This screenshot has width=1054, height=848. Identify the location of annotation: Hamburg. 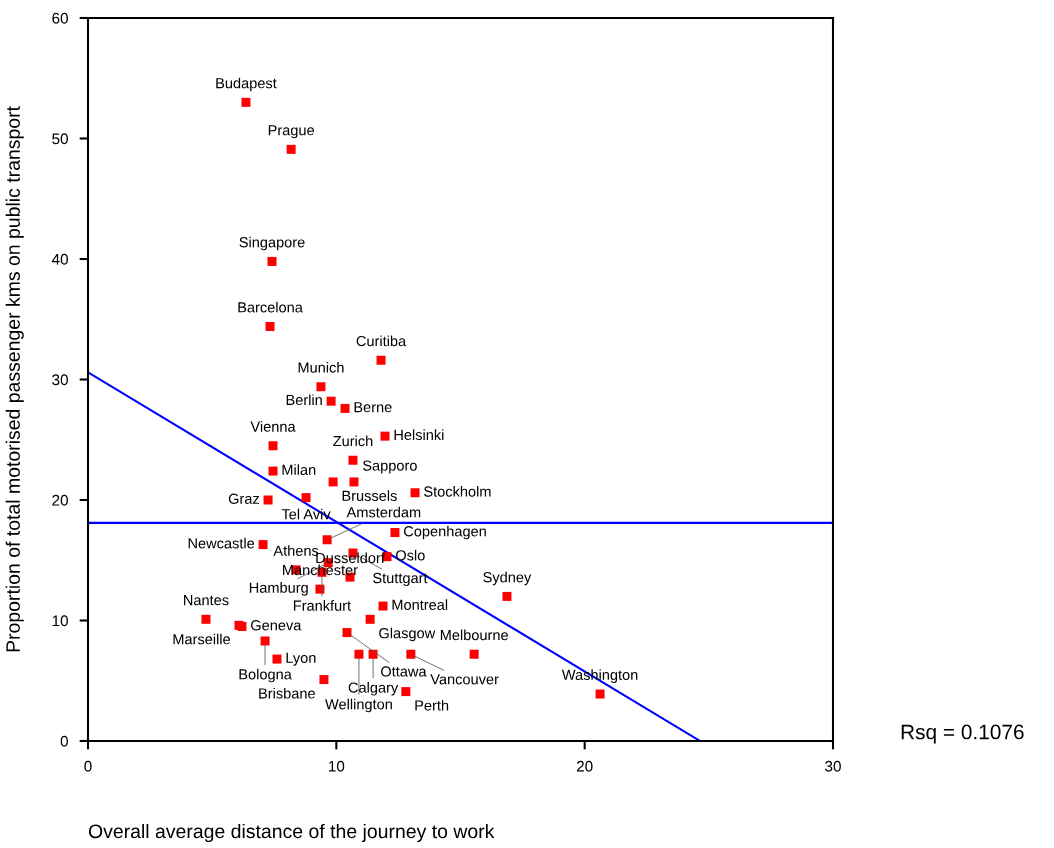
(278, 589).